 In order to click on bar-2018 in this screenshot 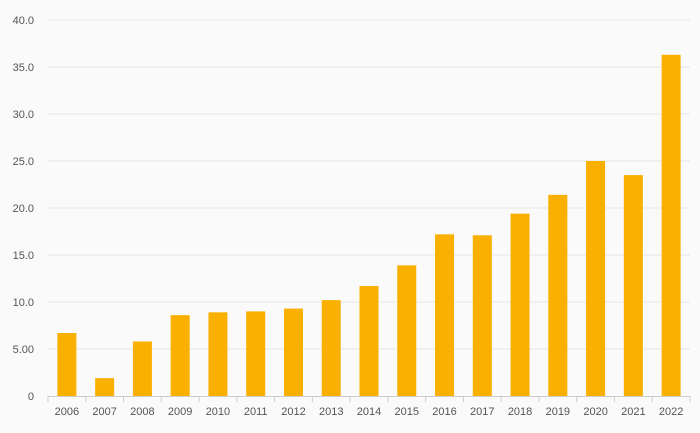, I will do `click(520, 304)`.